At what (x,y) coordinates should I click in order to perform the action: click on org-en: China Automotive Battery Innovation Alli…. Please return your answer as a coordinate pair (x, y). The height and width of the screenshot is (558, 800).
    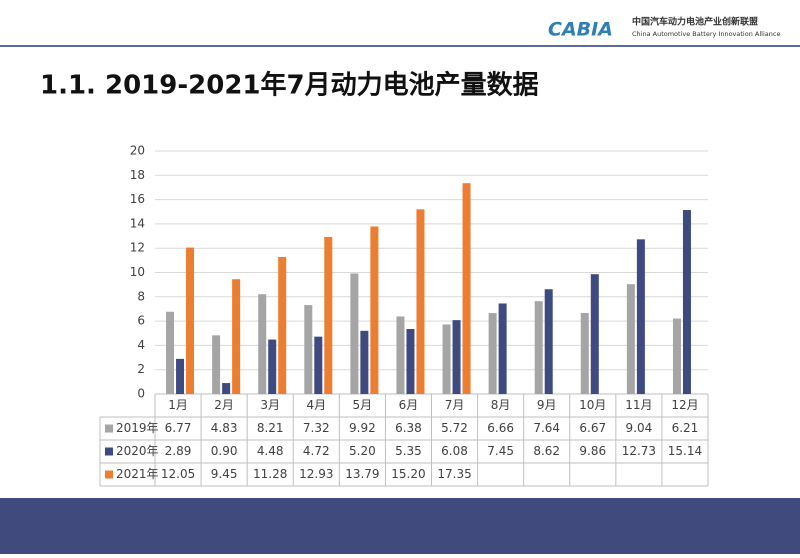
    Looking at the image, I should click on (706, 34).